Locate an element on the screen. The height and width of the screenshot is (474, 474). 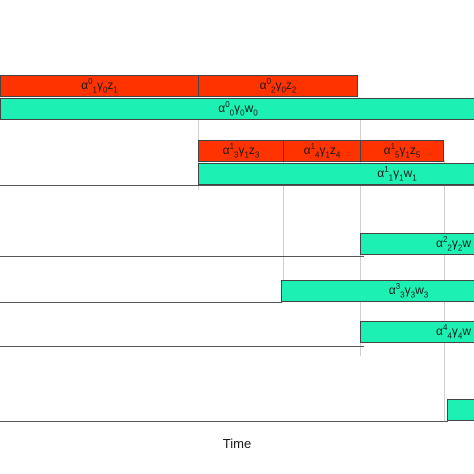
bar-label: α13γ1z3 is located at coordinates (241, 151).